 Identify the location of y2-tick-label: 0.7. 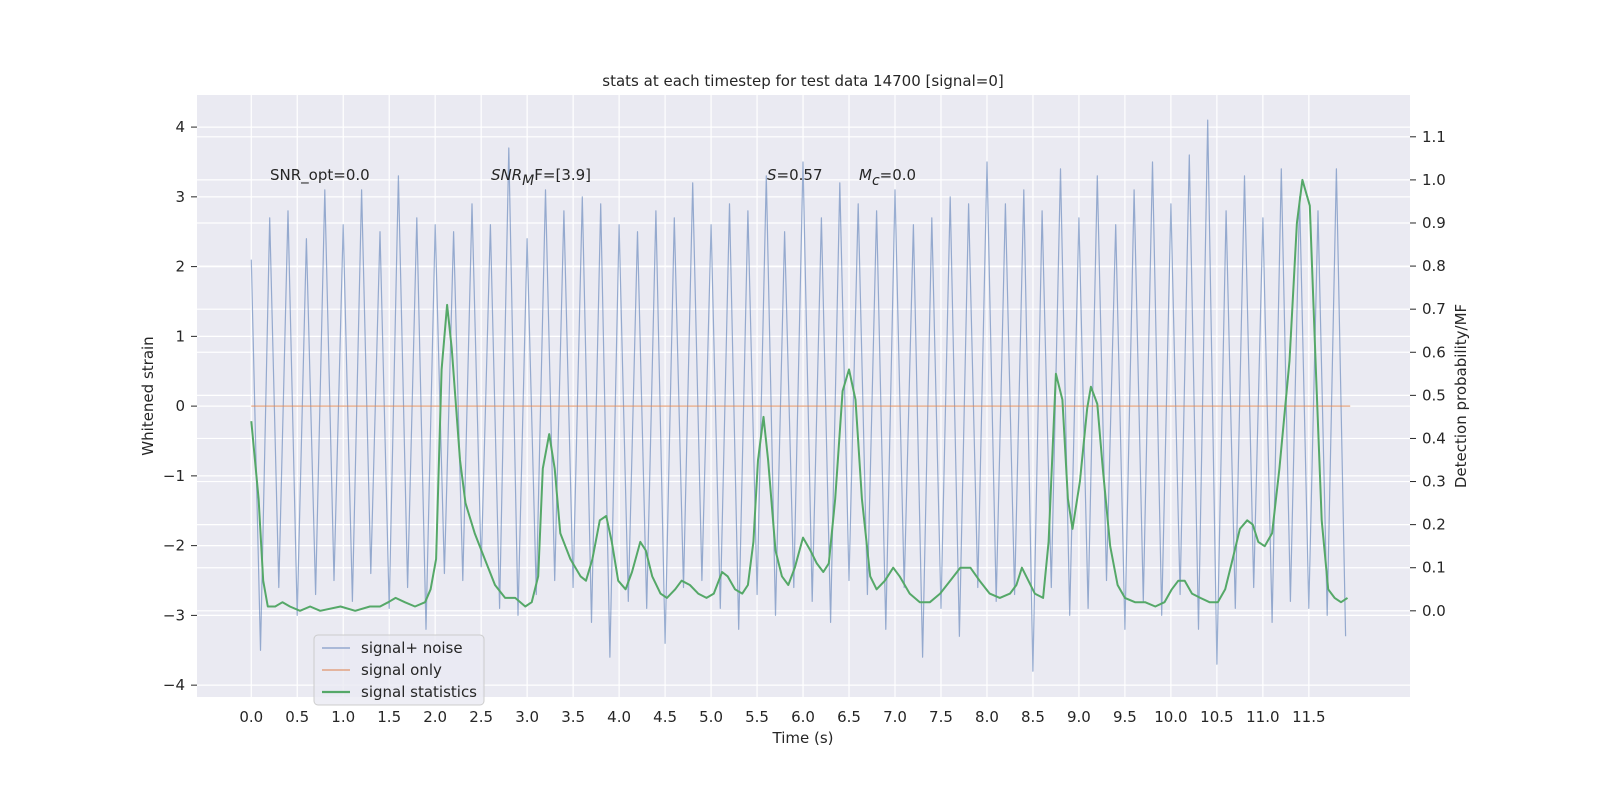
(1434, 309).